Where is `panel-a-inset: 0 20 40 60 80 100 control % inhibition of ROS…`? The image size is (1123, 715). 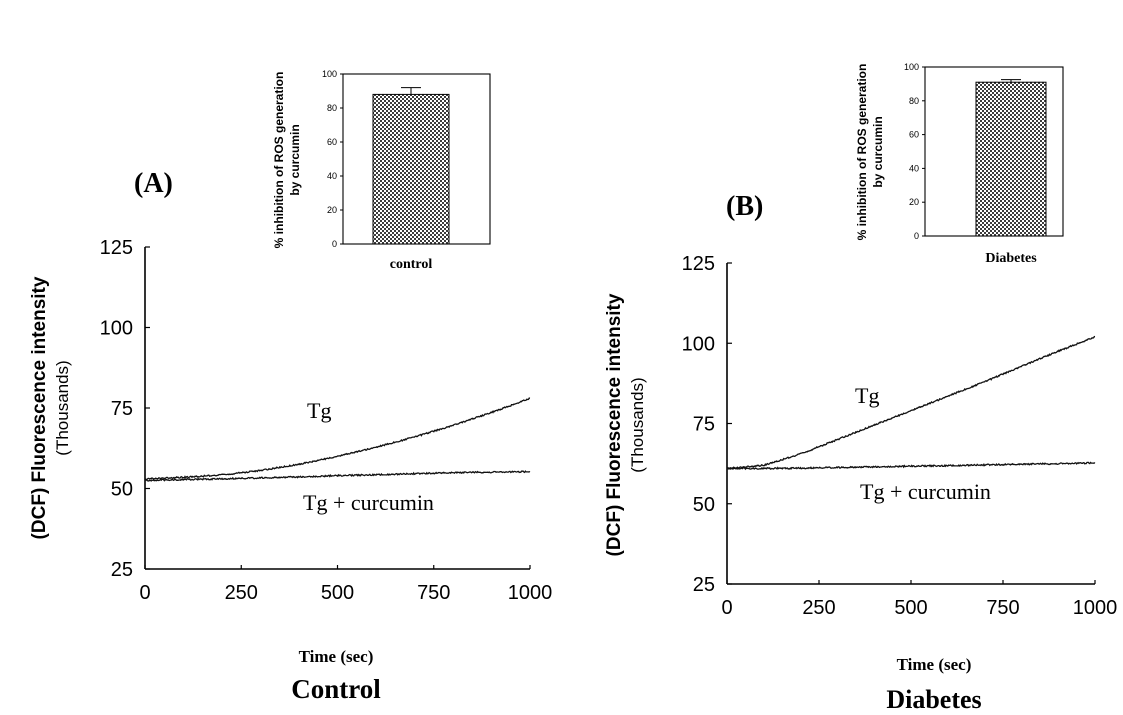
panel-a-inset: 0 20 40 60 80 100 control % inhibition of ROS… is located at coordinates (381, 170).